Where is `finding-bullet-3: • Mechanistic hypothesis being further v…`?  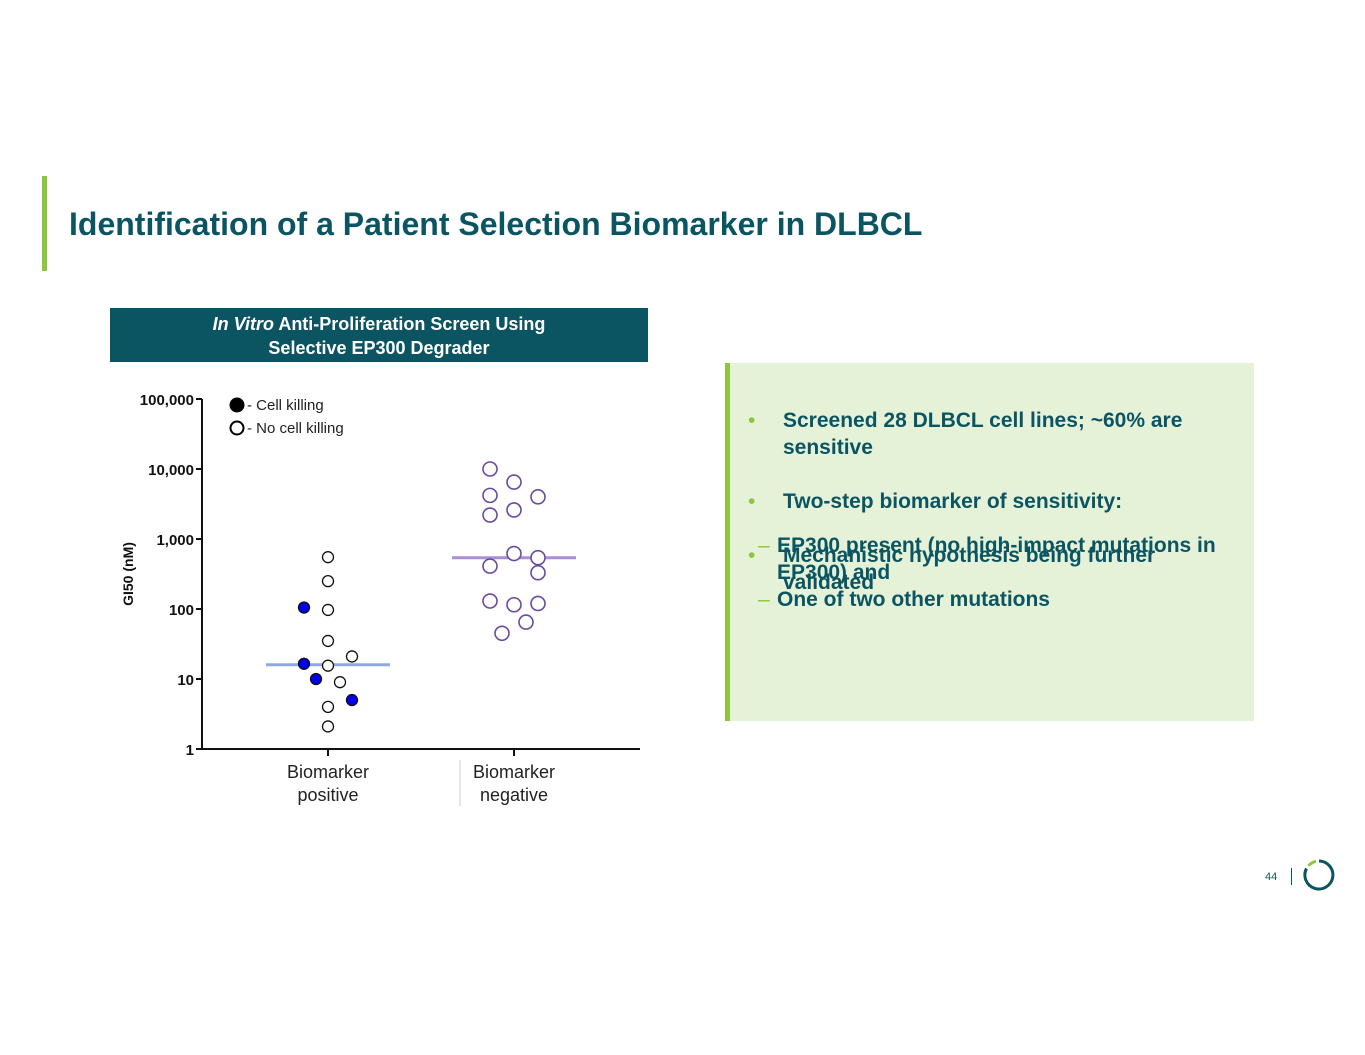
finding-bullet-3: • Mechanistic hypothesis being further v… is located at coordinates (988, 569).